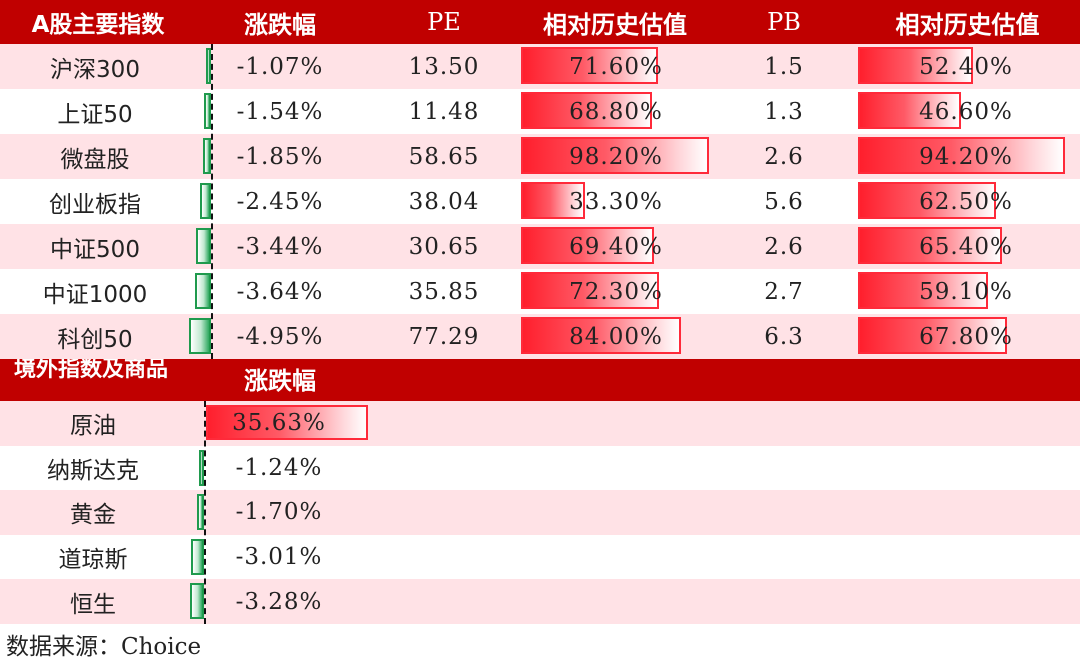 This screenshot has width=1080, height=662. I want to click on index-name: 微盘股, so click(95, 159).